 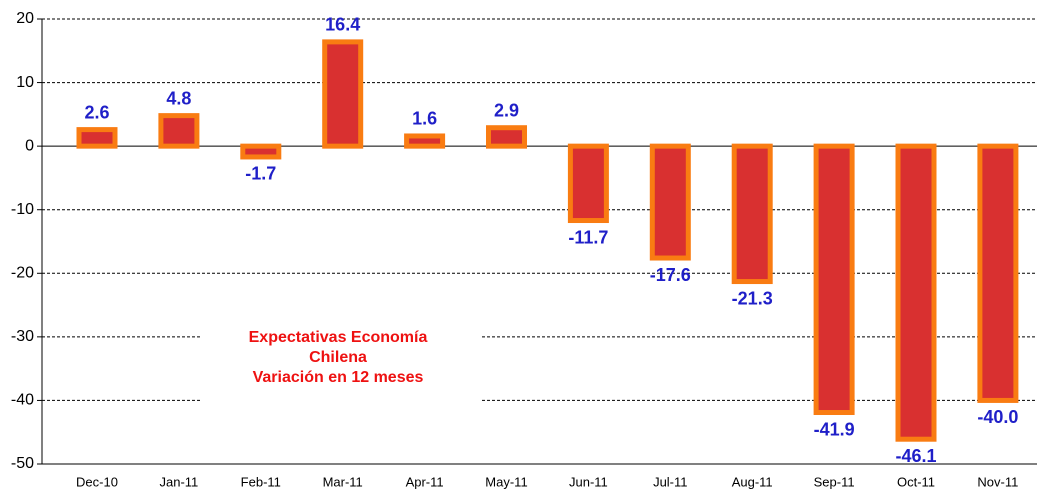 What do you see at coordinates (506, 481) in the screenshot?
I see `x-tick-label: May-11` at bounding box center [506, 481].